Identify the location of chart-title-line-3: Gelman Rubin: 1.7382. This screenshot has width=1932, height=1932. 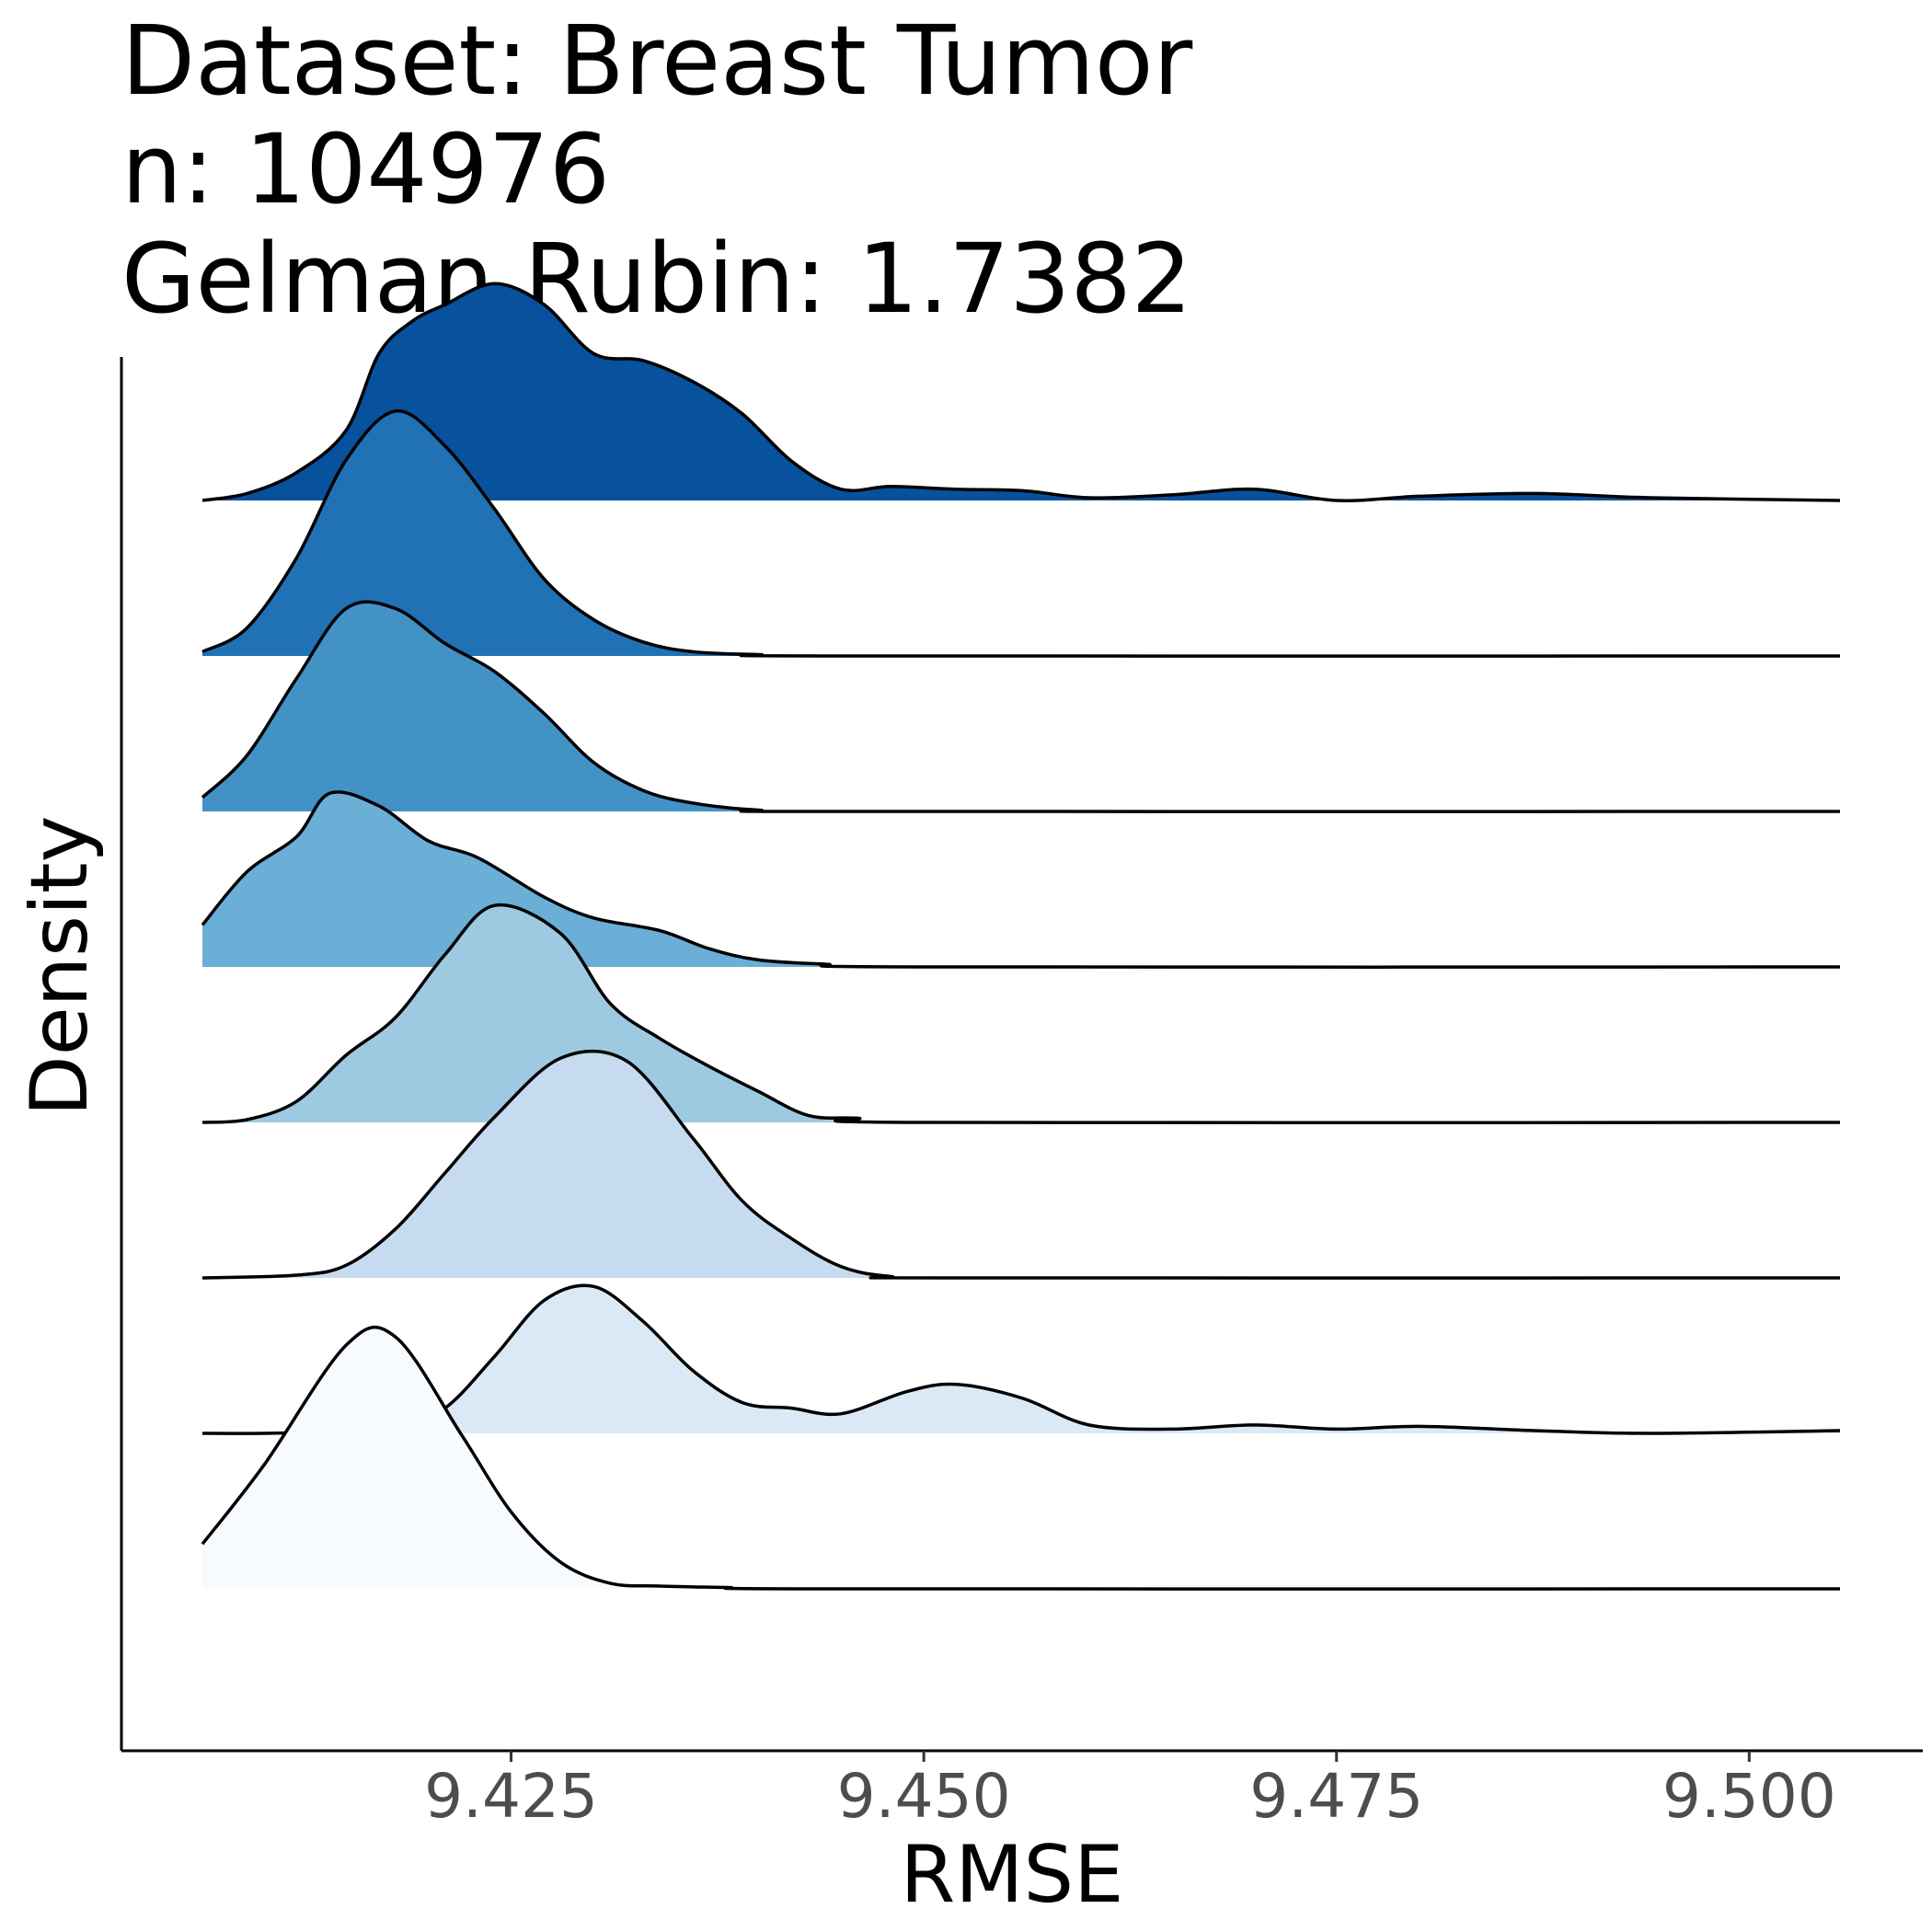
(656, 279).